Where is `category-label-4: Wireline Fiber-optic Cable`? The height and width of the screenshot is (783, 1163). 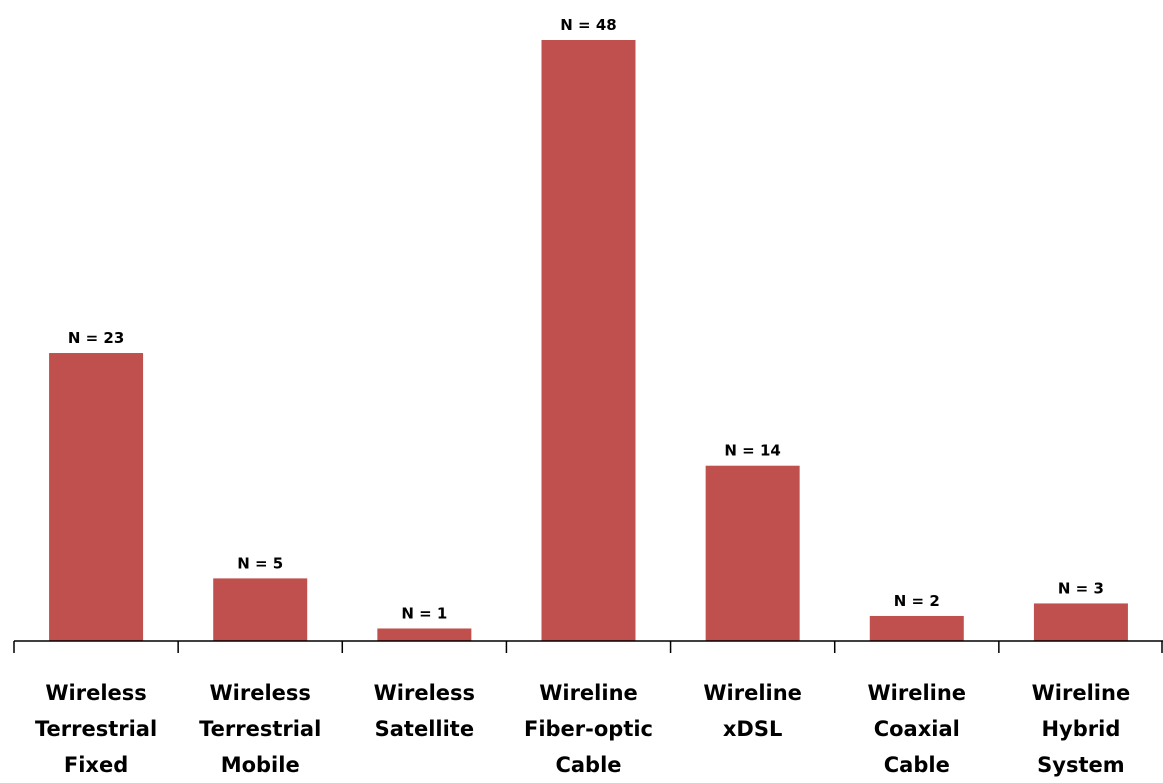 category-label-4: Wireline Fiber-optic Cable is located at coordinates (588, 729).